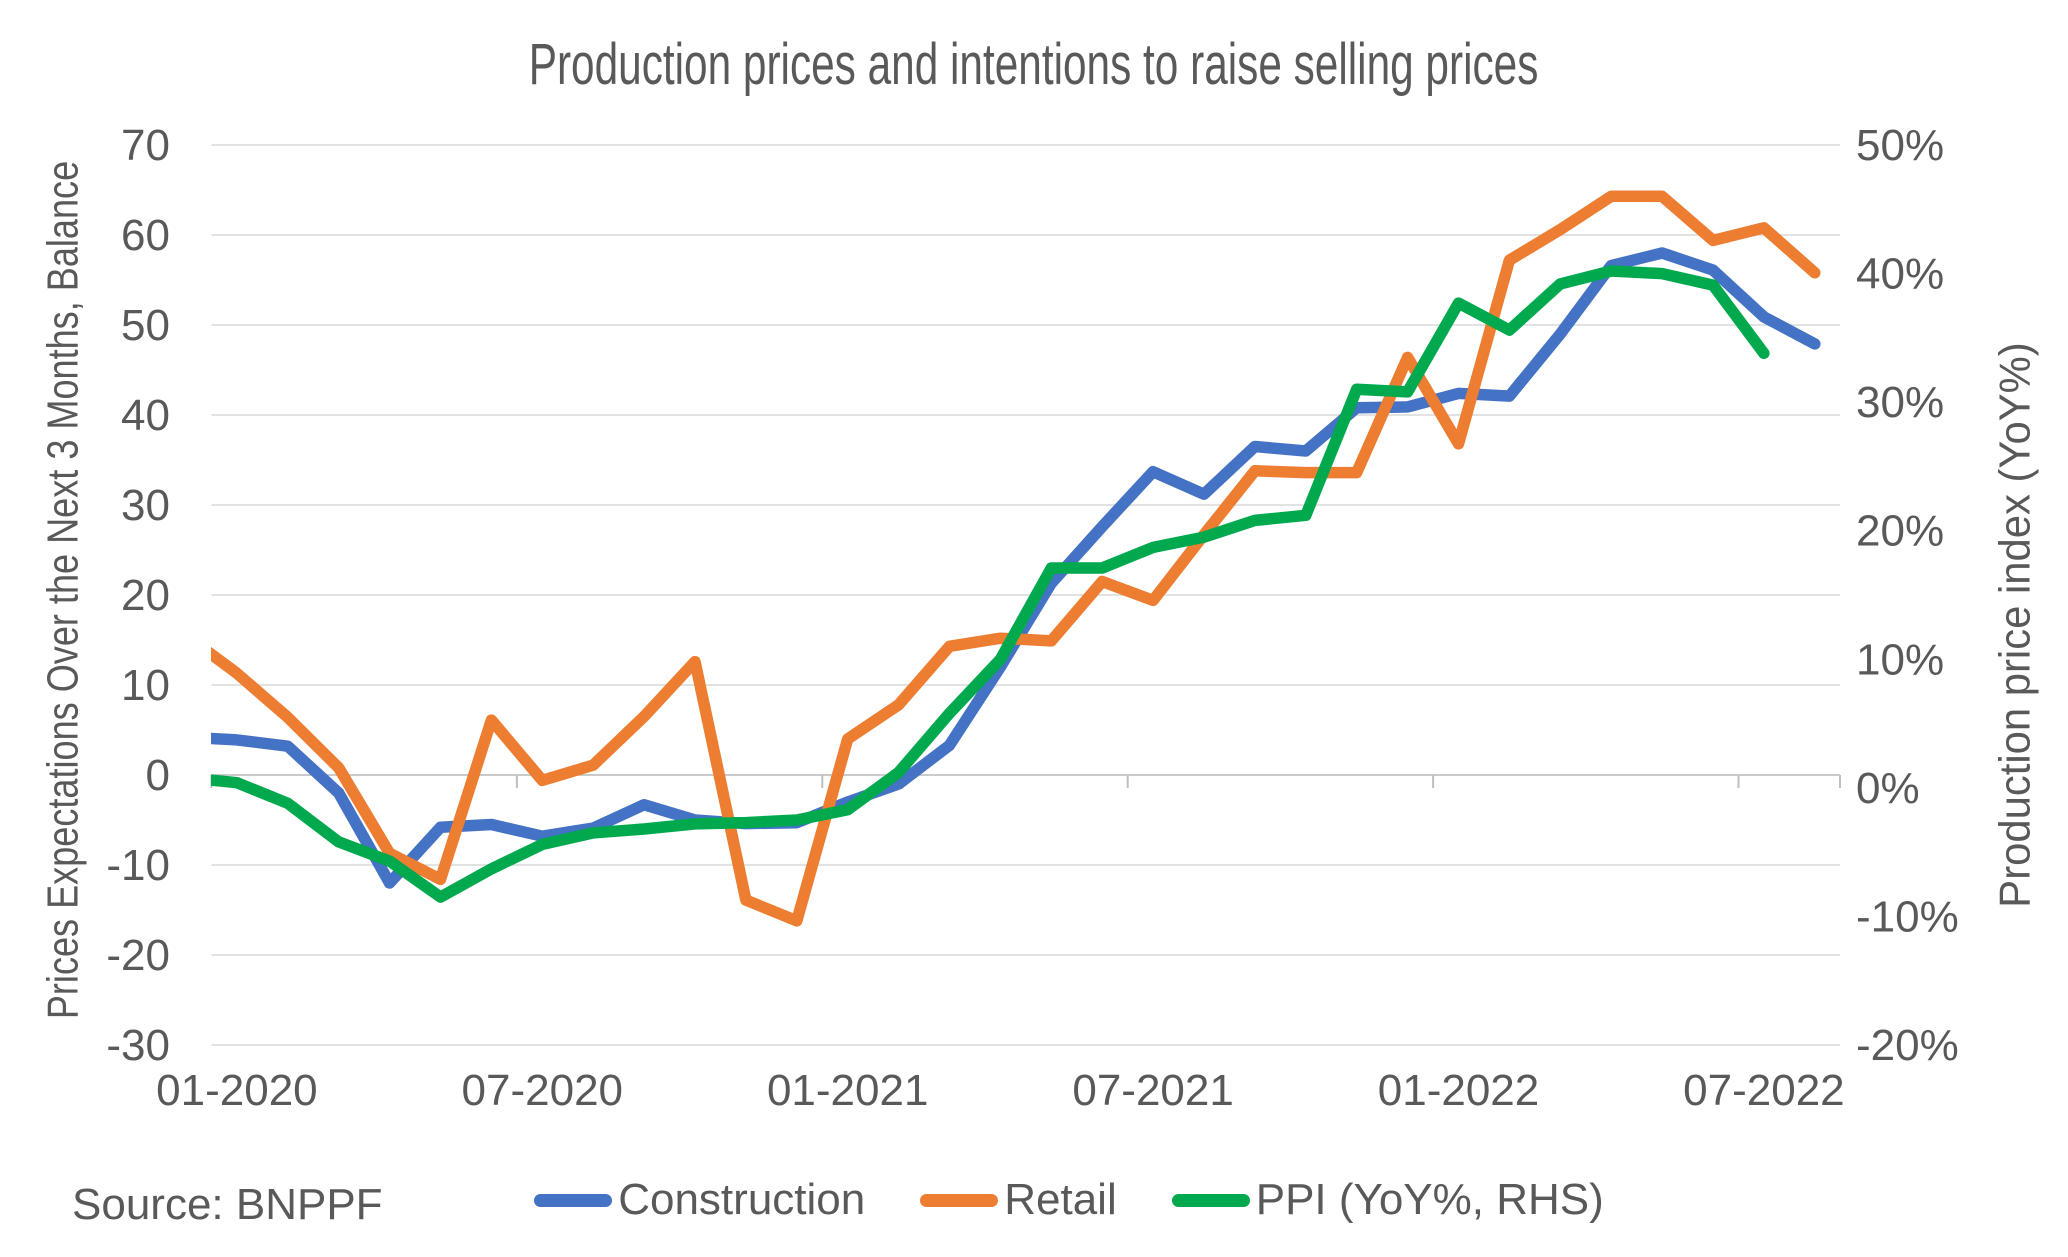 The image size is (2068, 1257). Describe the element at coordinates (236, 1090) in the screenshot. I see `x-axis-tick-label: 01-2020` at that location.